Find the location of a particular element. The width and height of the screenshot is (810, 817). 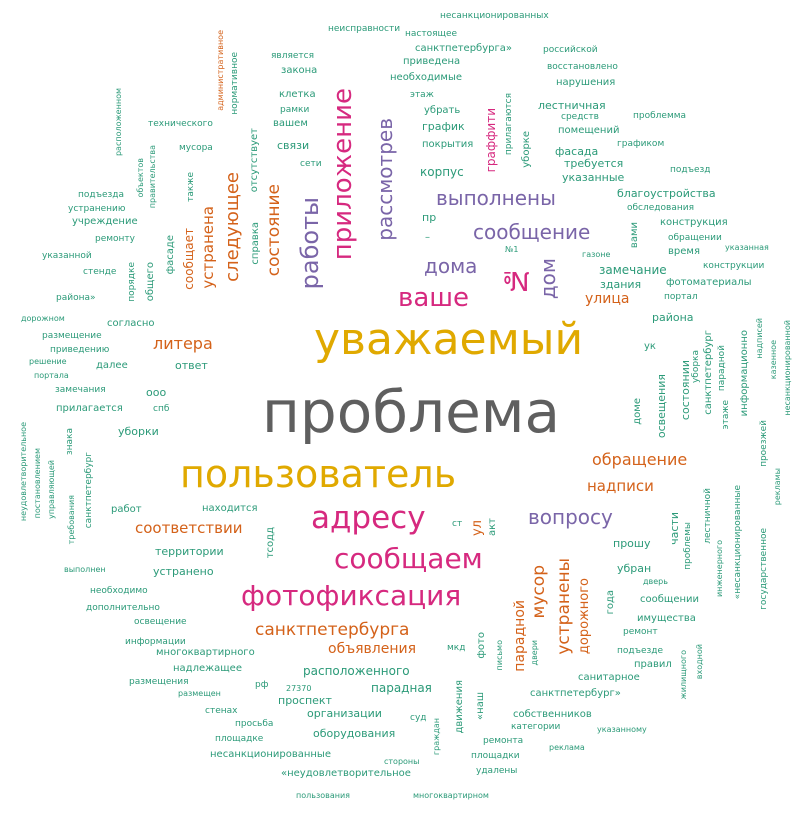

cloud-word: мусора is located at coordinates (196, 148).